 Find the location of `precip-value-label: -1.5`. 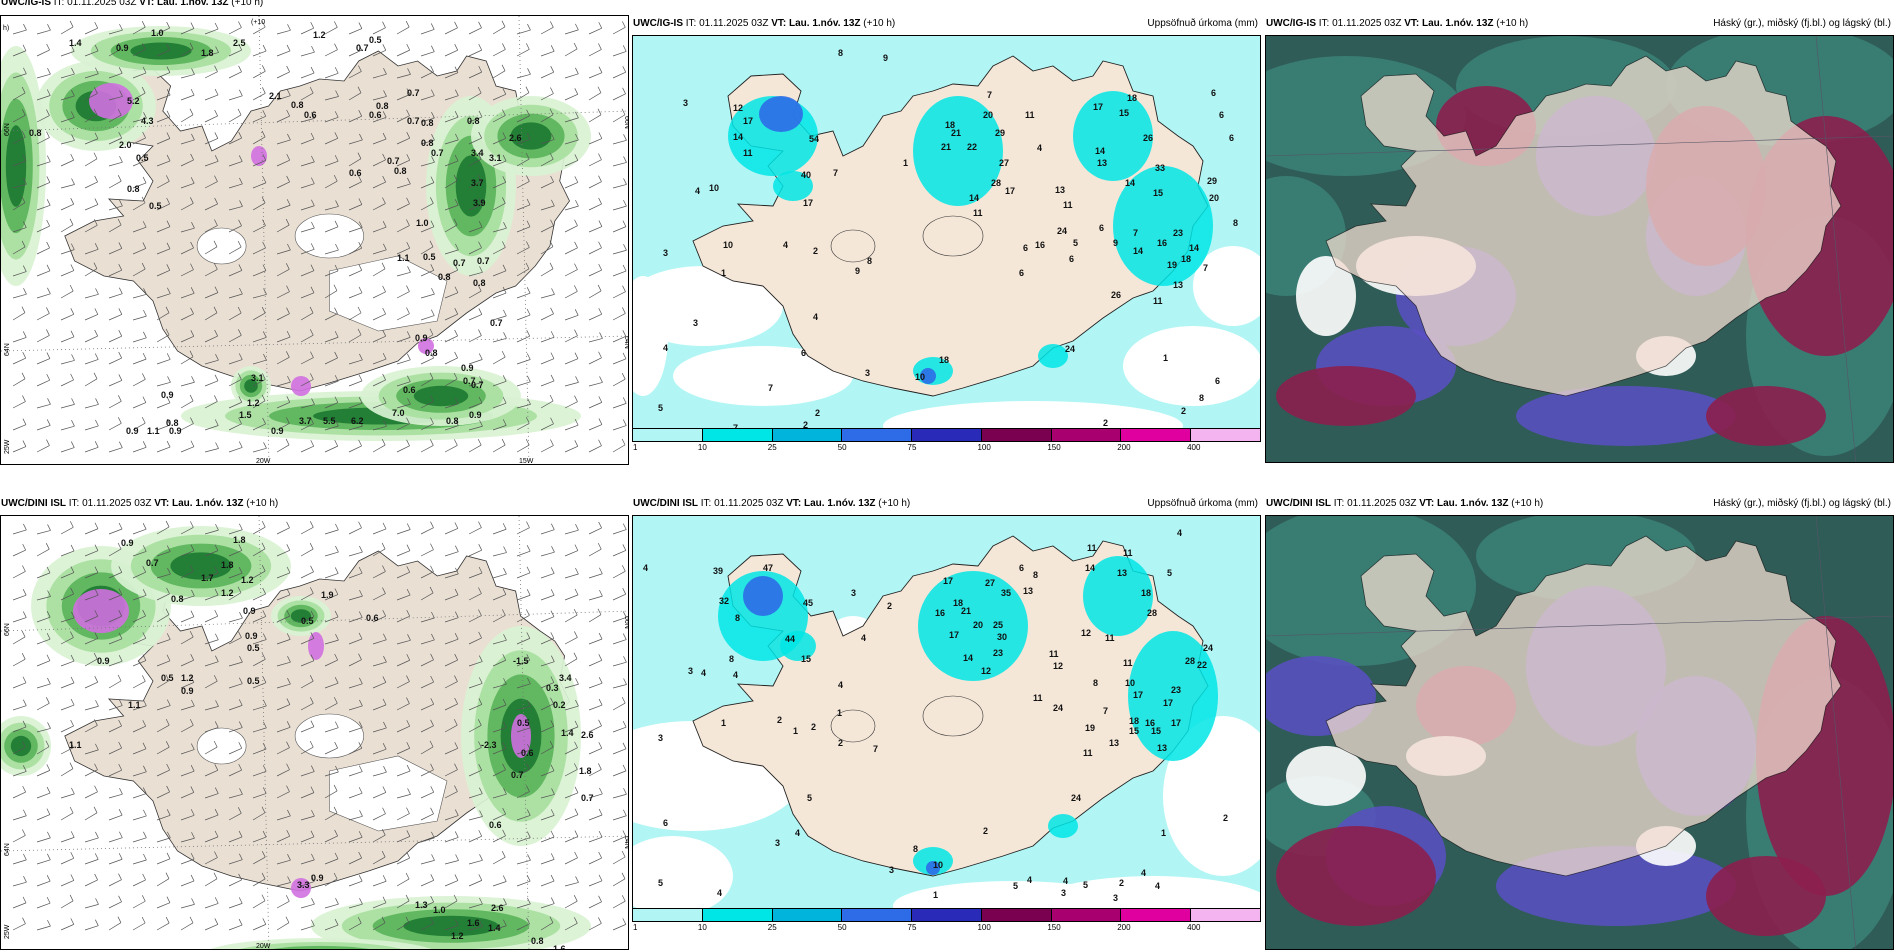

precip-value-label: -1.5 is located at coordinates (521, 661).